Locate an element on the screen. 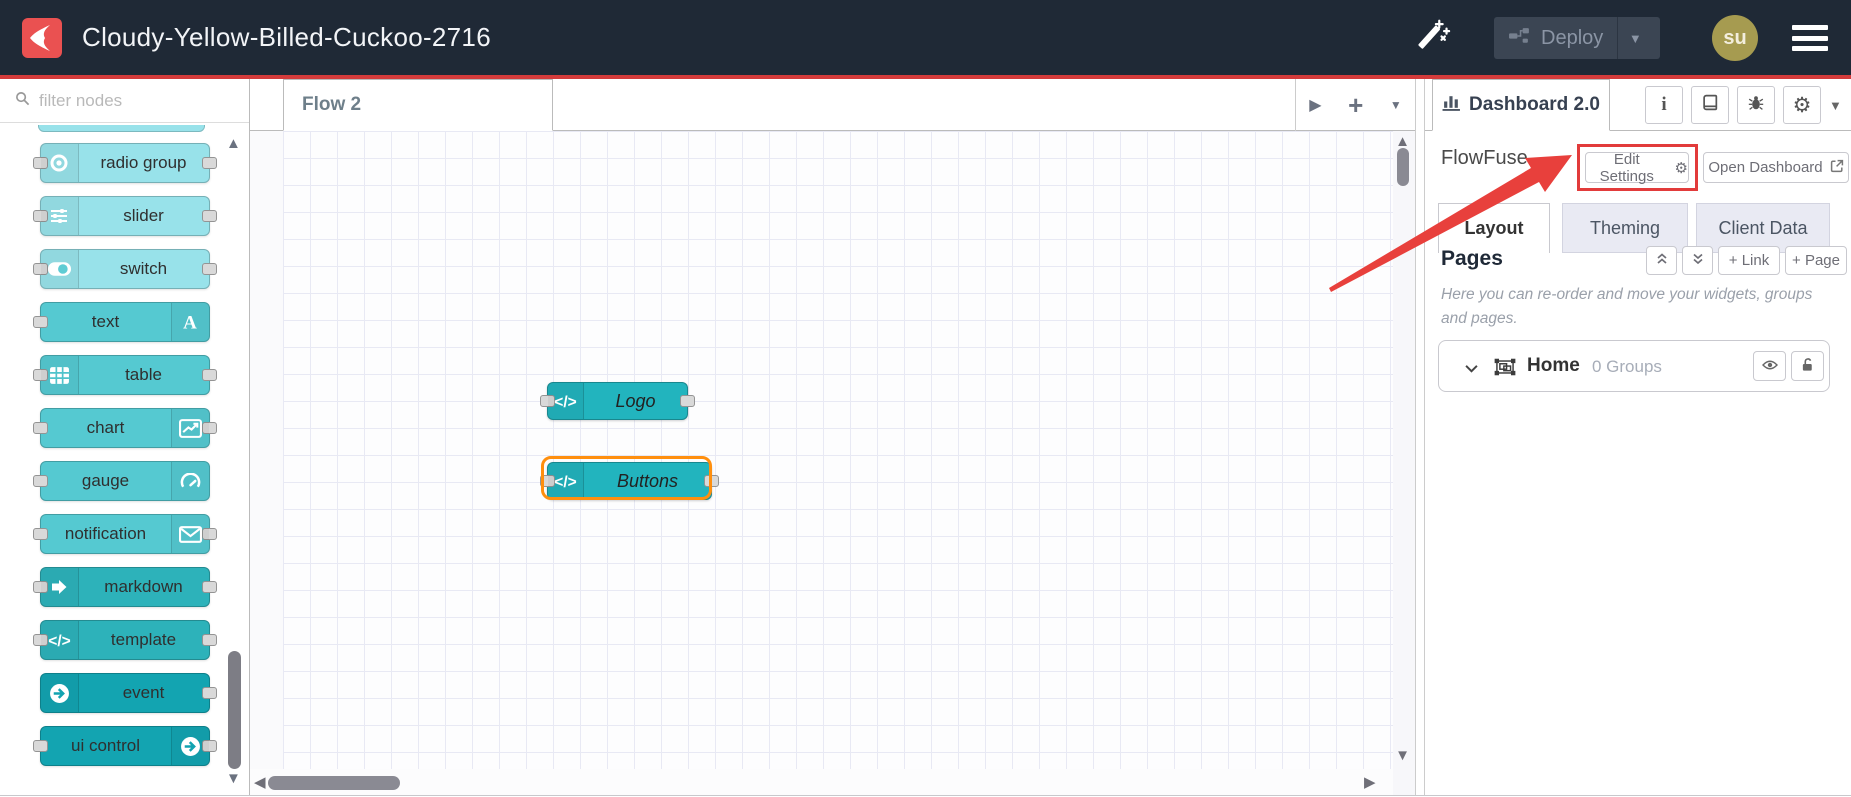  info-icon: i is located at coordinates (1664, 104).